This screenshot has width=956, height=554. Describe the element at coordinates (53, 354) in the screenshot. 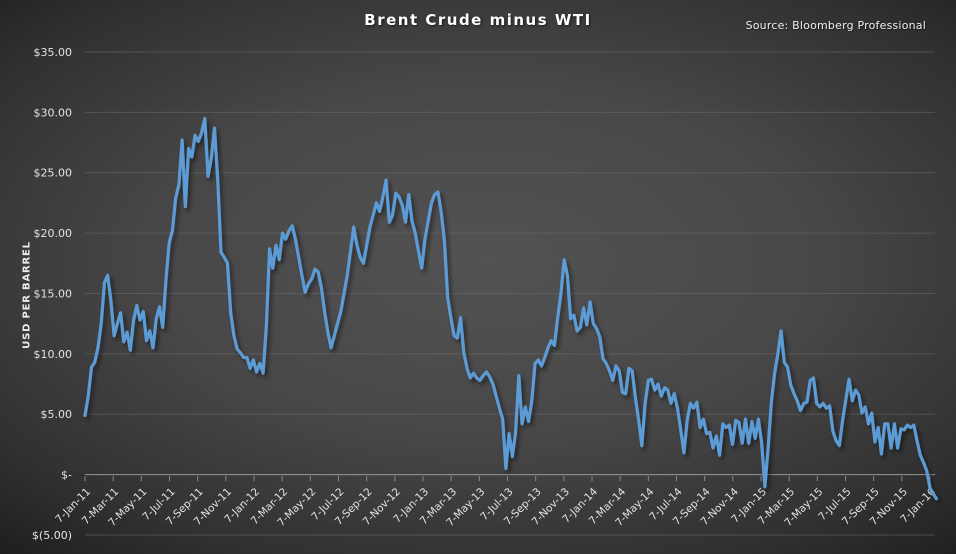

I see `y-tick-label: $10.00` at that location.